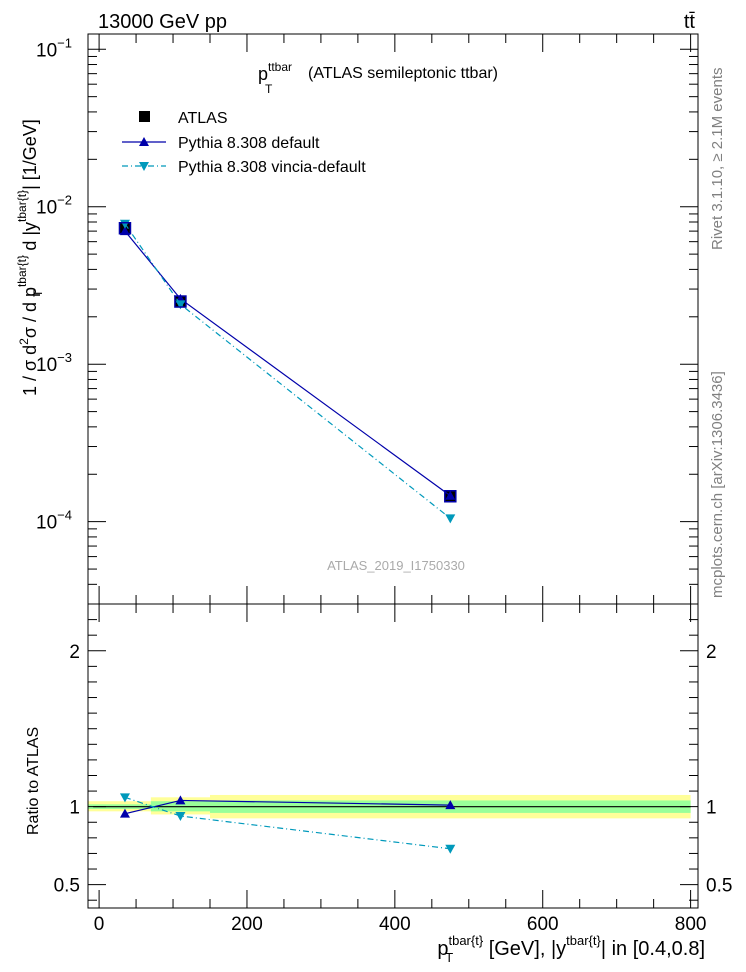 This screenshot has width=746, height=972. What do you see at coordinates (144, 116) in the screenshot?
I see `legend-marker-atlas` at bounding box center [144, 116].